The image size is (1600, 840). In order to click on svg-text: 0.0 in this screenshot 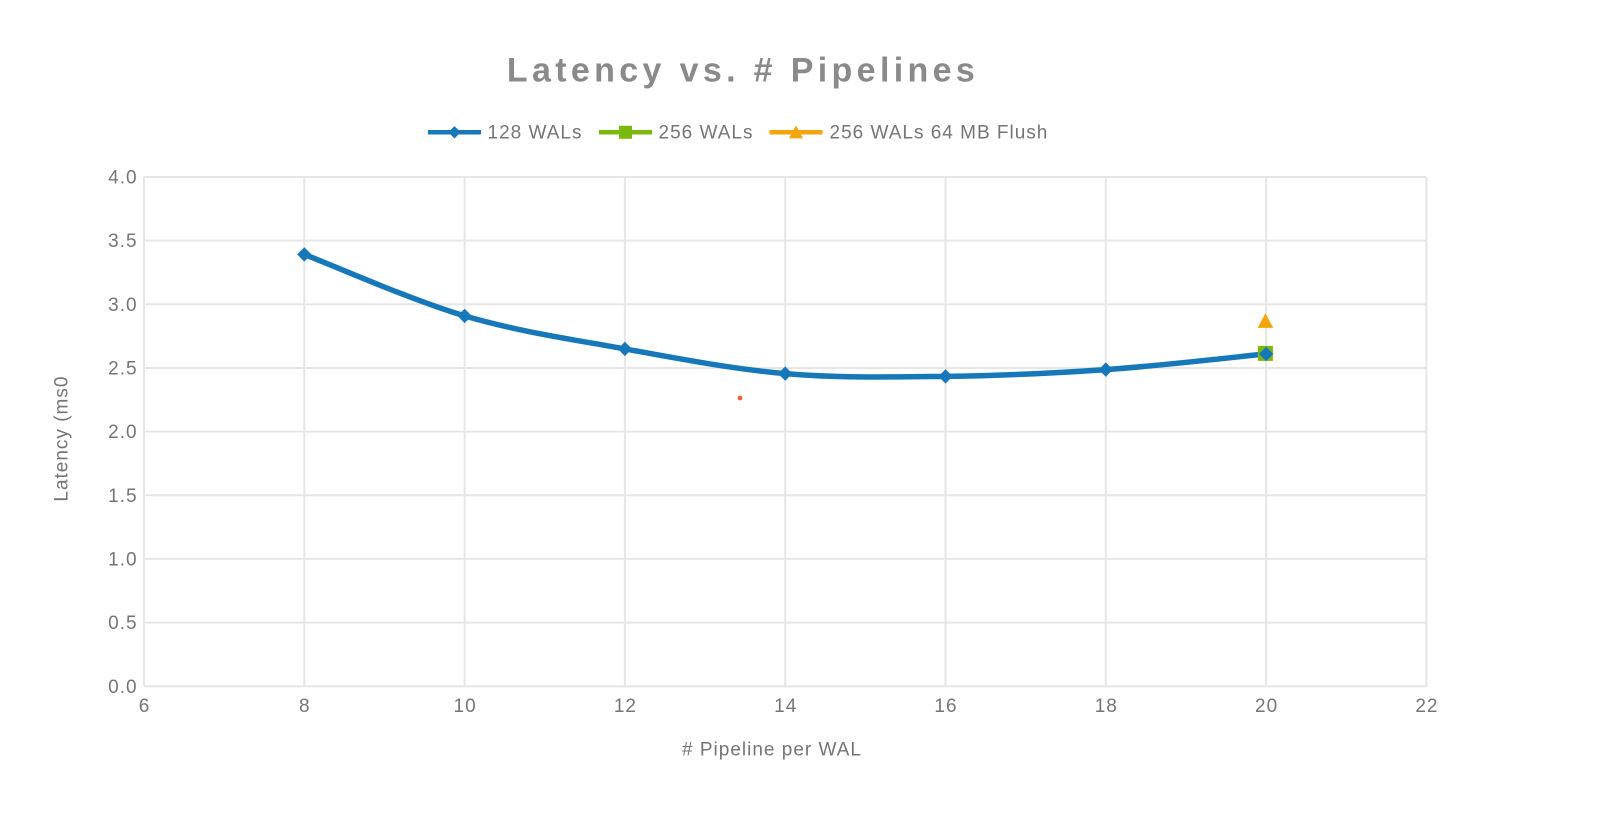, I will do `click(122, 687)`.